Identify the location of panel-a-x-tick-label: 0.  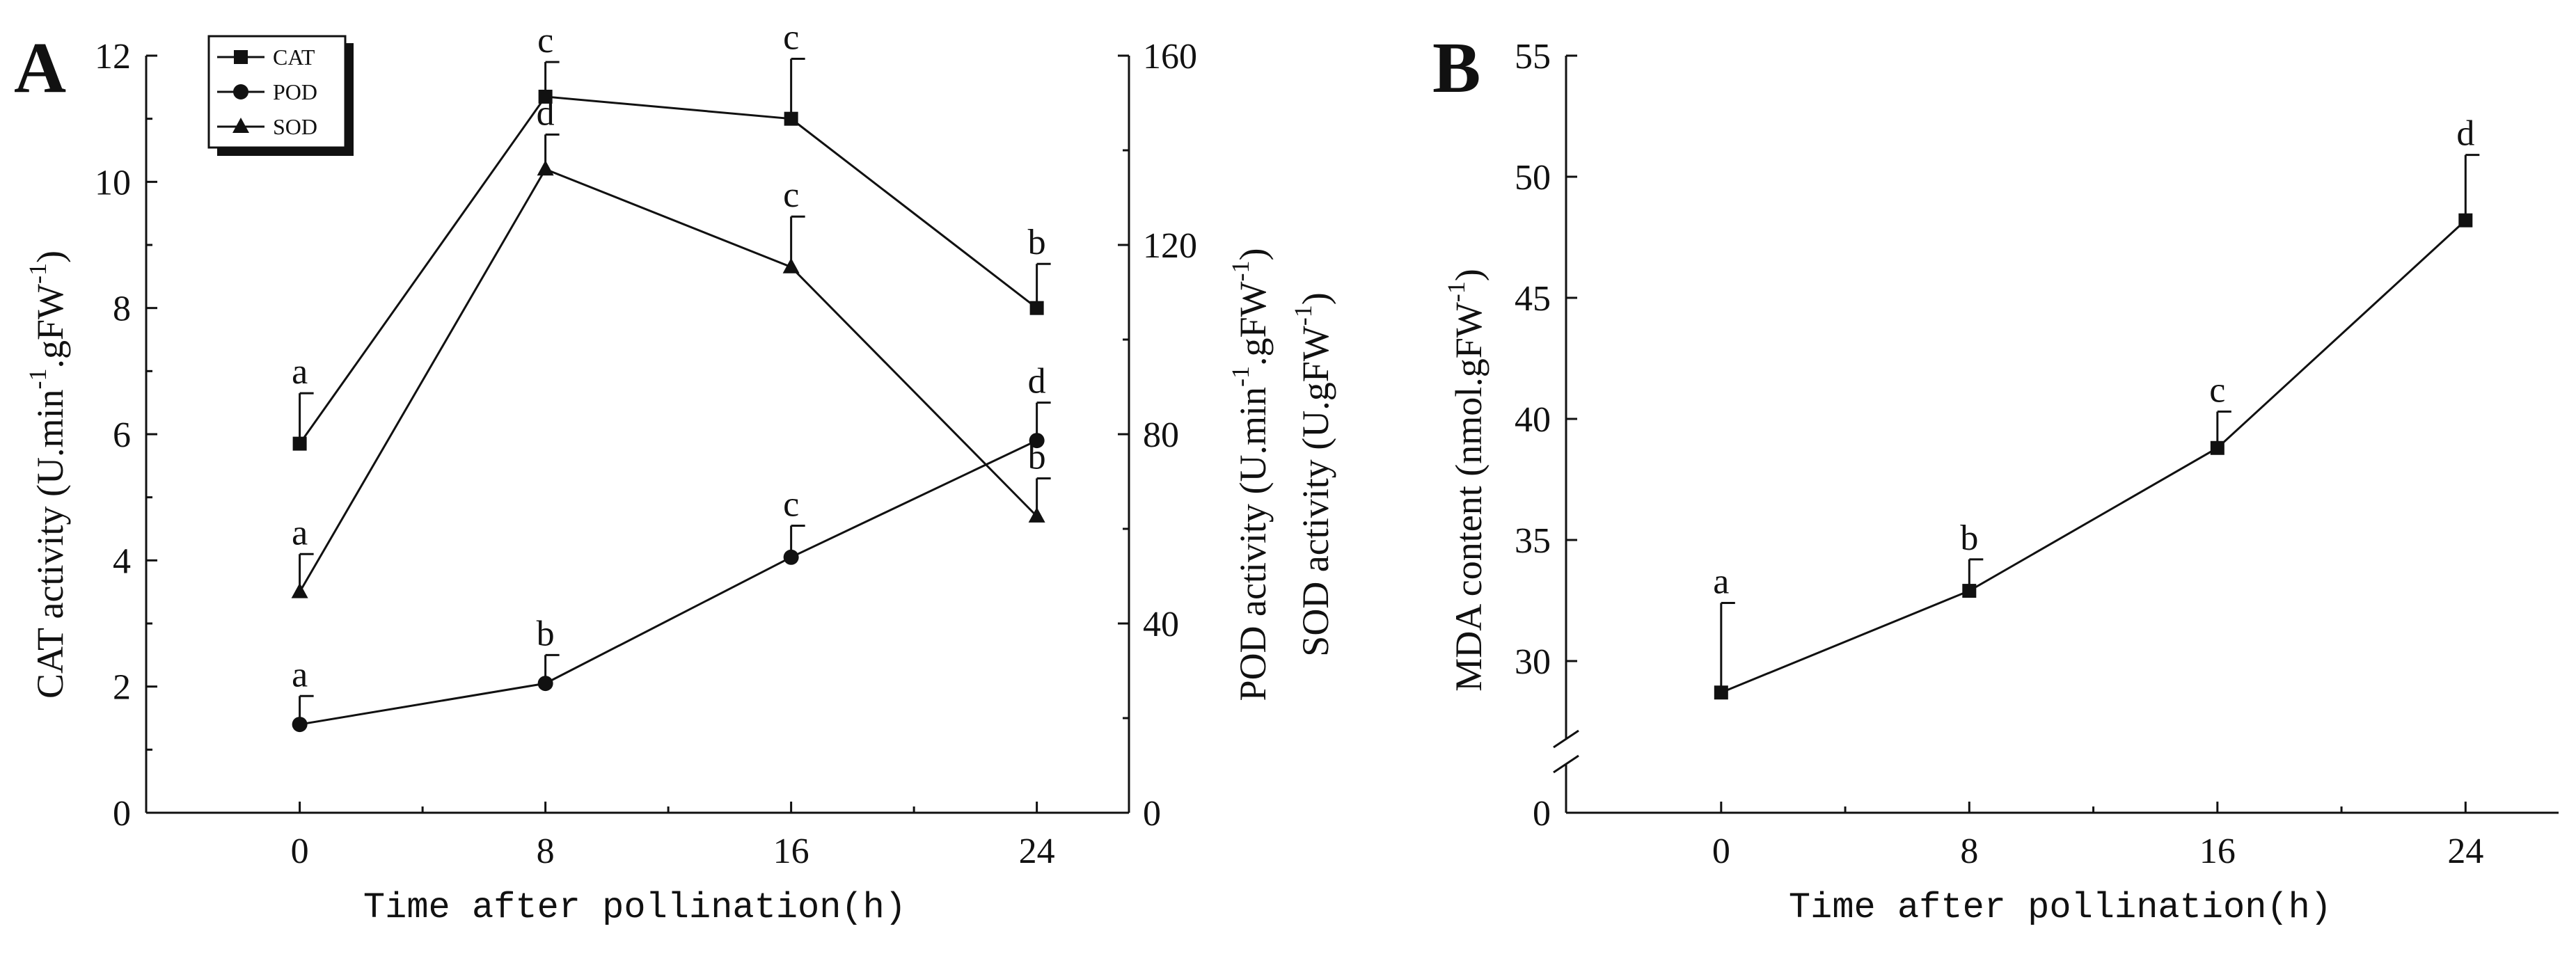
(300, 851).